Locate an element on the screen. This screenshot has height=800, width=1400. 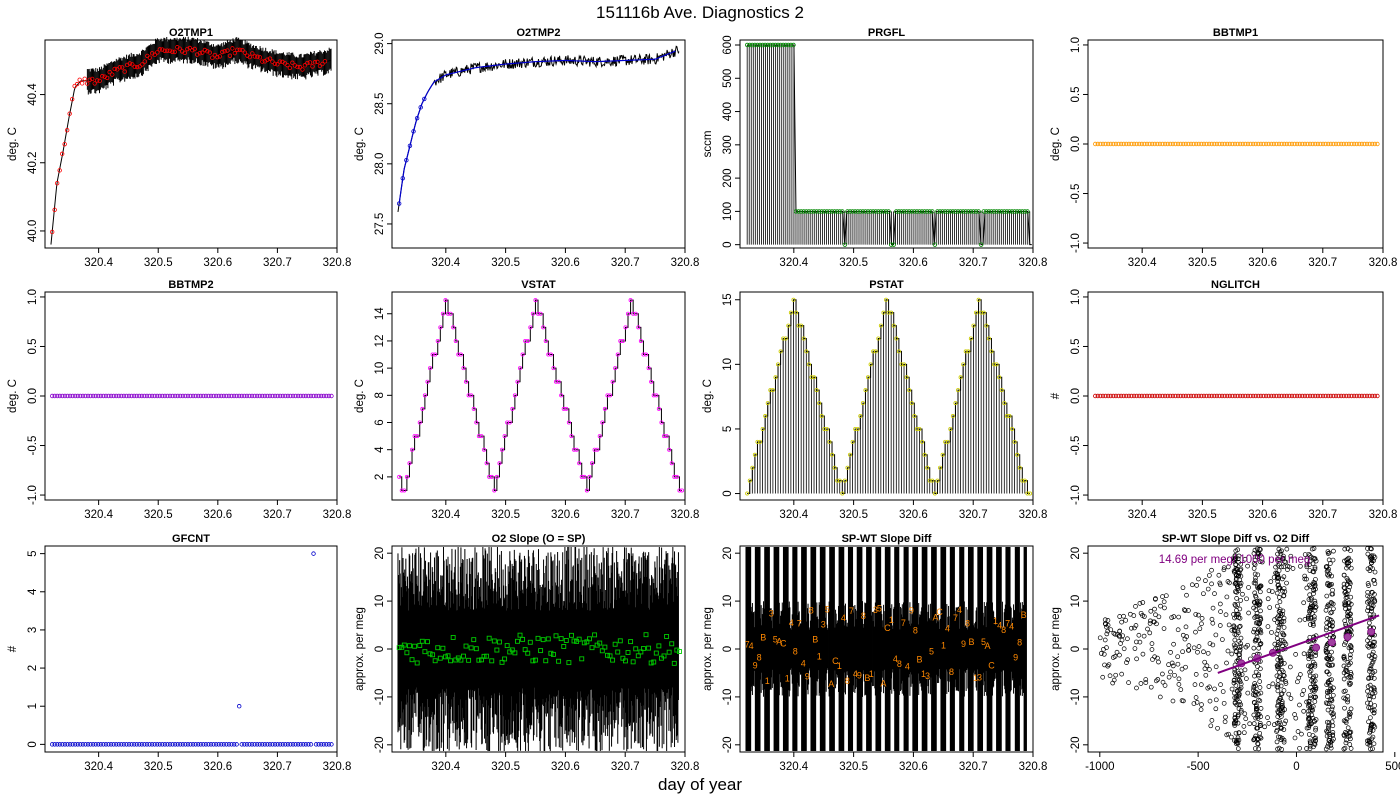
y-tick-label: 20 is located at coordinates (728, 553).